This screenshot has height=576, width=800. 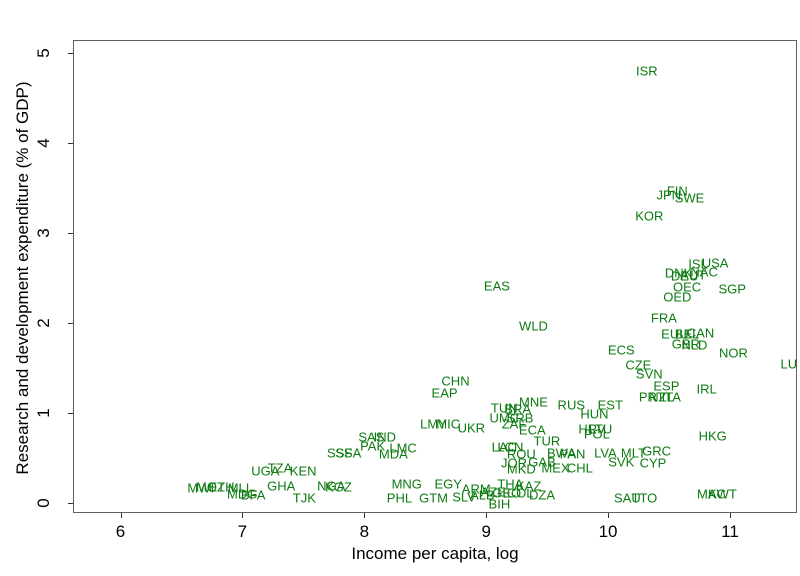 I want to click on scatter-label-fra: FRA, so click(x=663, y=318).